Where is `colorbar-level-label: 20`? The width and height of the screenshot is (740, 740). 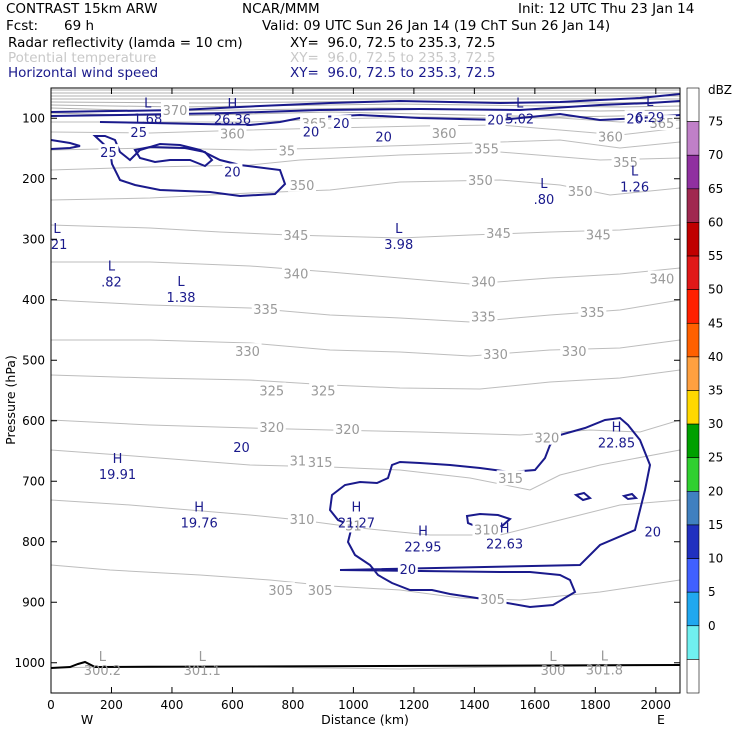
colorbar-level-label: 20 is located at coordinates (715, 491).